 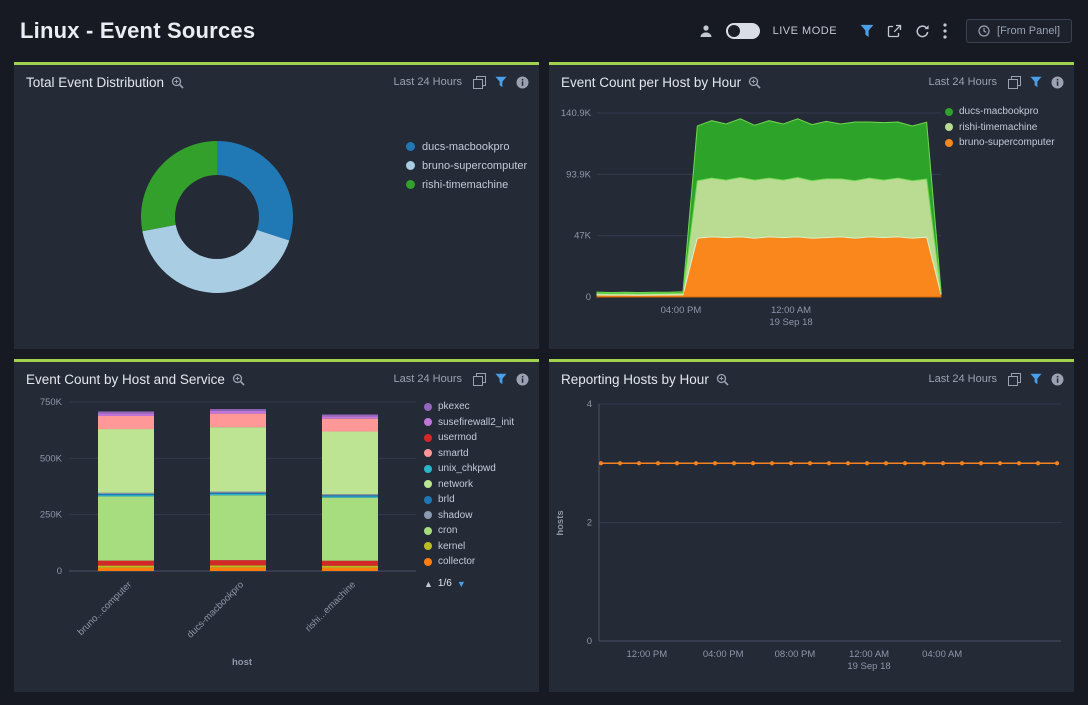 I want to click on svg-text: 04:00 AM, so click(x=942, y=654).